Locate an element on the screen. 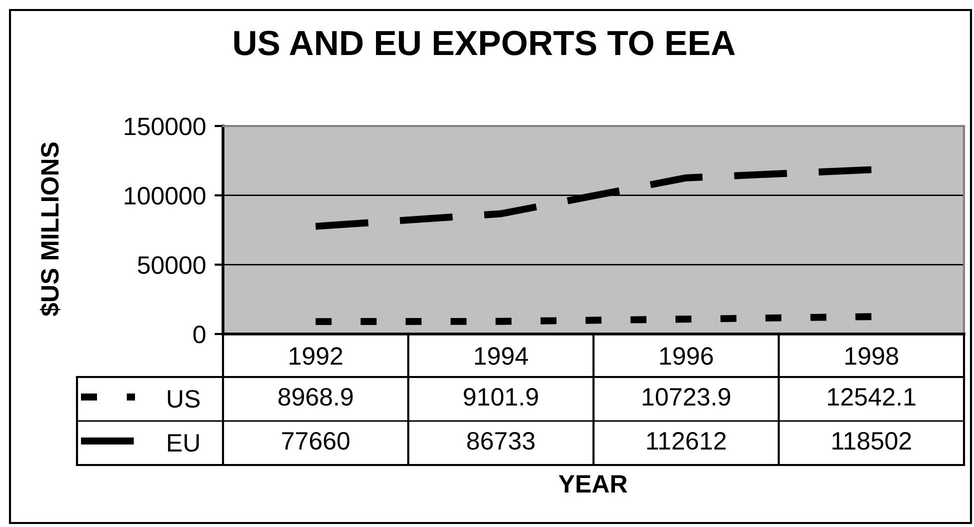 The image size is (974, 527). data-label: 9101.9 is located at coordinates (501, 397).